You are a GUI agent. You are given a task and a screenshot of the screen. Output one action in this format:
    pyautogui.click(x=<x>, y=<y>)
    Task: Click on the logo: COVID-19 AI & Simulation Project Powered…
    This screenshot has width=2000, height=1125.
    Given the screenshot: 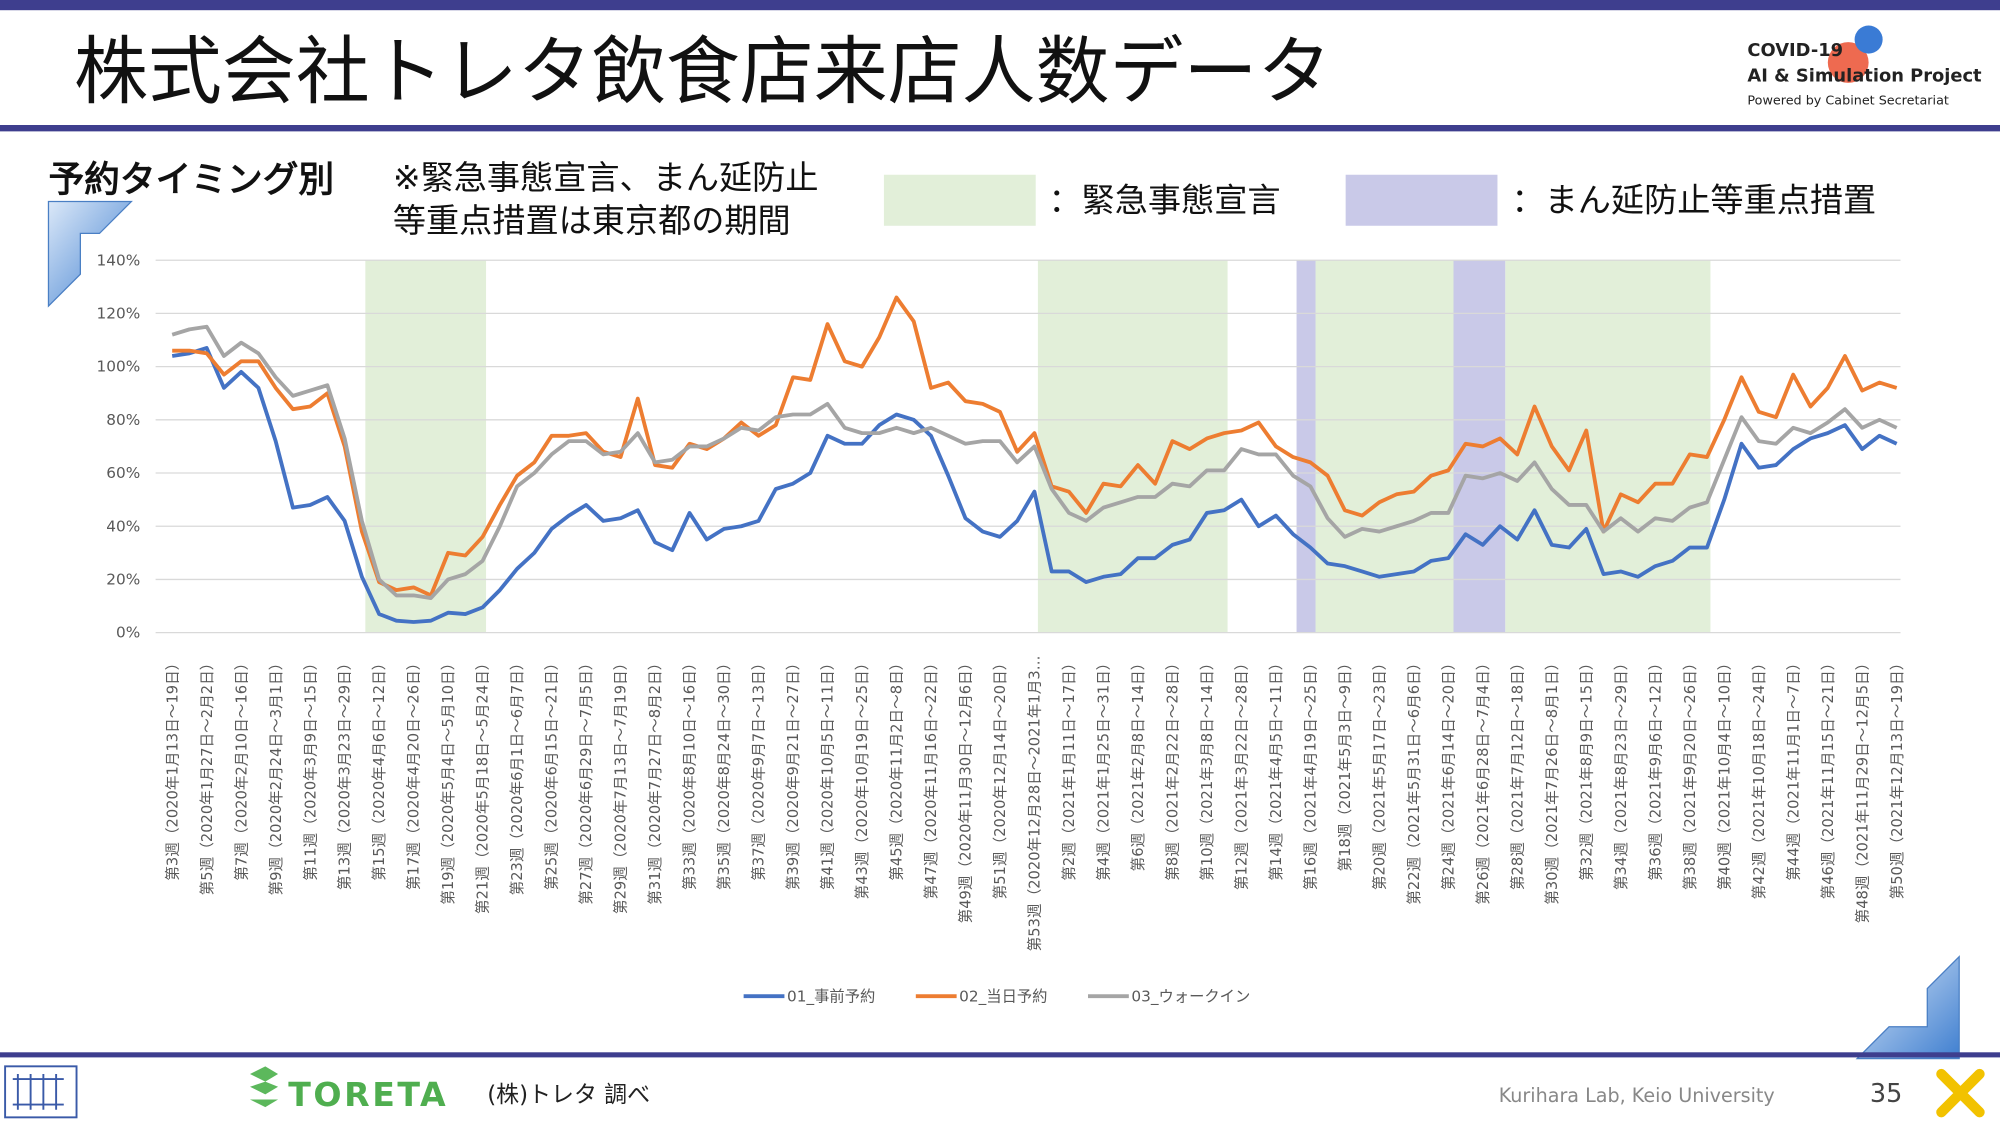 What is the action you would take?
    pyautogui.click(x=1864, y=67)
    